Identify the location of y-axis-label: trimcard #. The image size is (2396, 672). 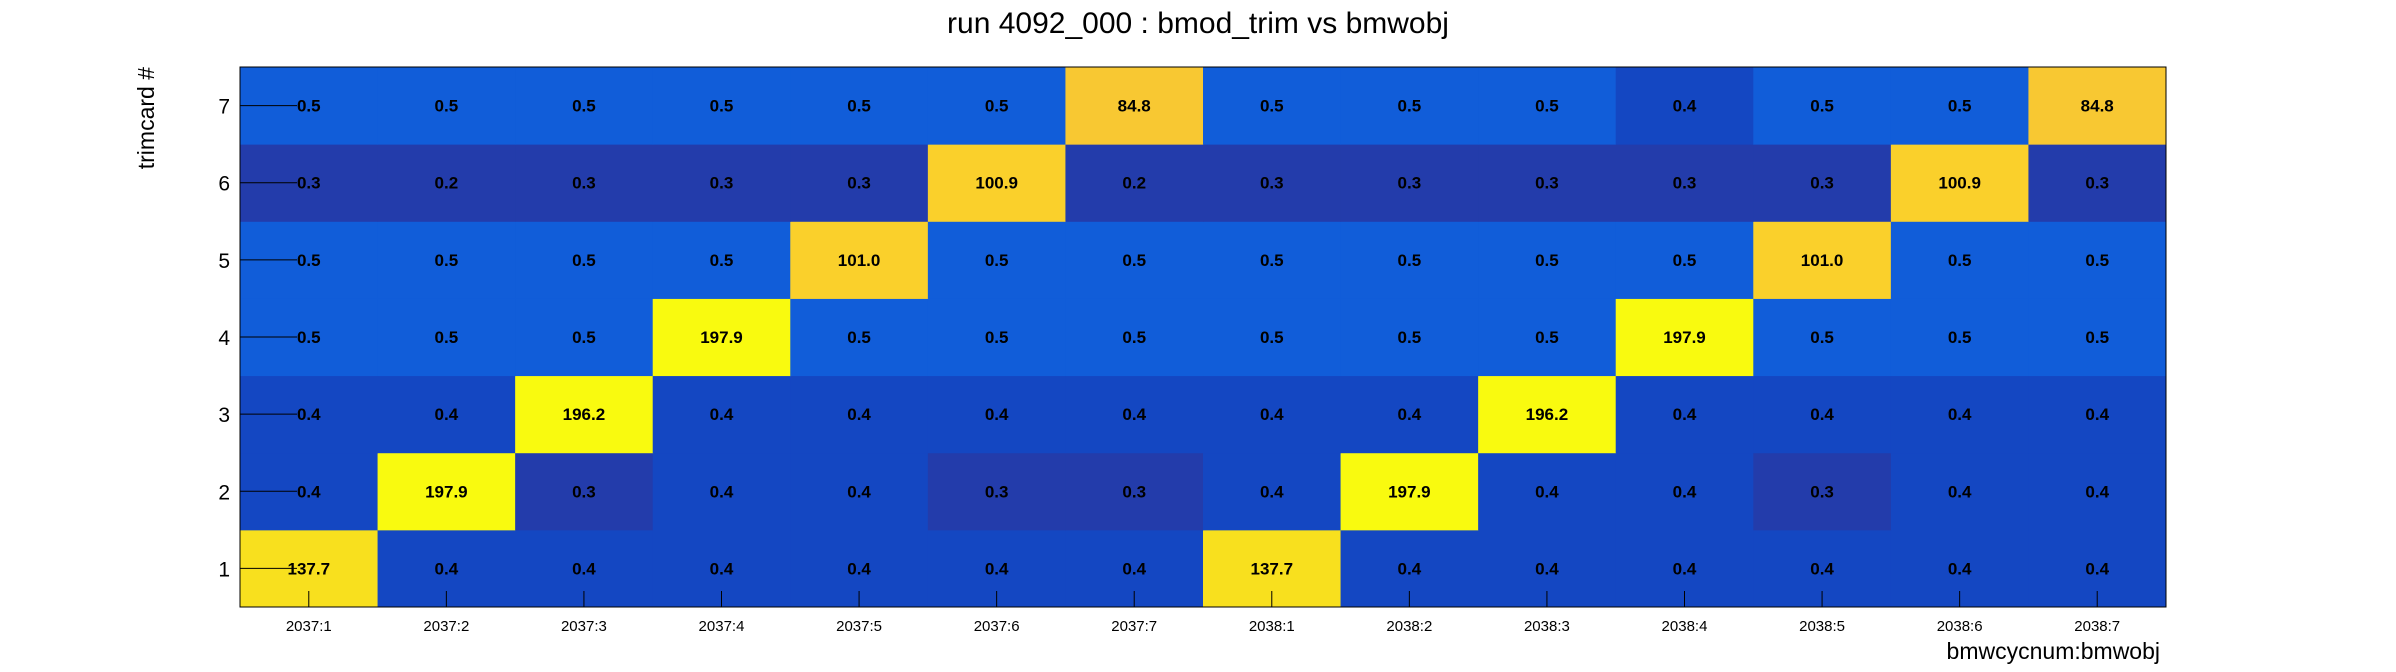
(146, 118).